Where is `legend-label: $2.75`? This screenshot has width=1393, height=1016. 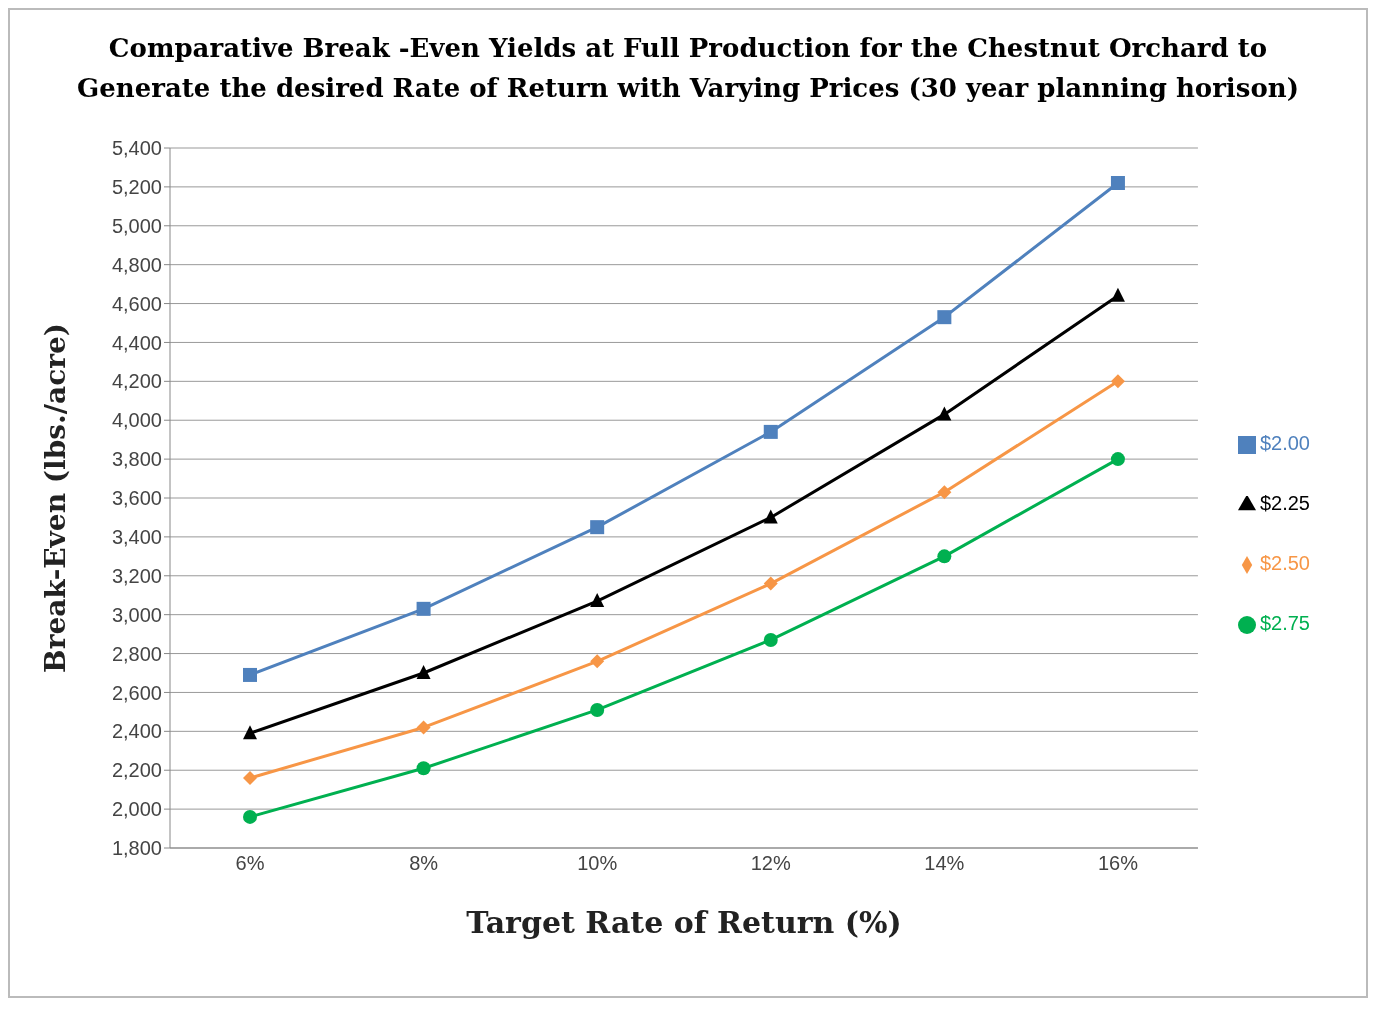 legend-label: $2.75 is located at coordinates (1284, 623).